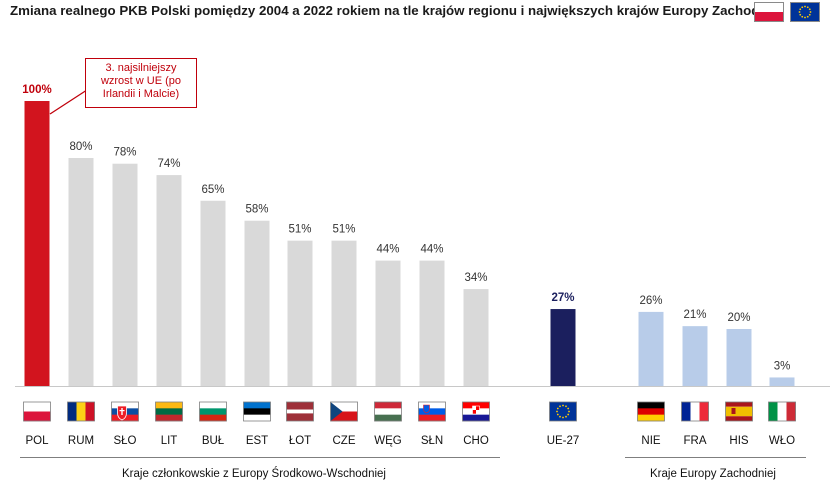  Describe the element at coordinates (300, 313) in the screenshot. I see `bar-łot` at that location.